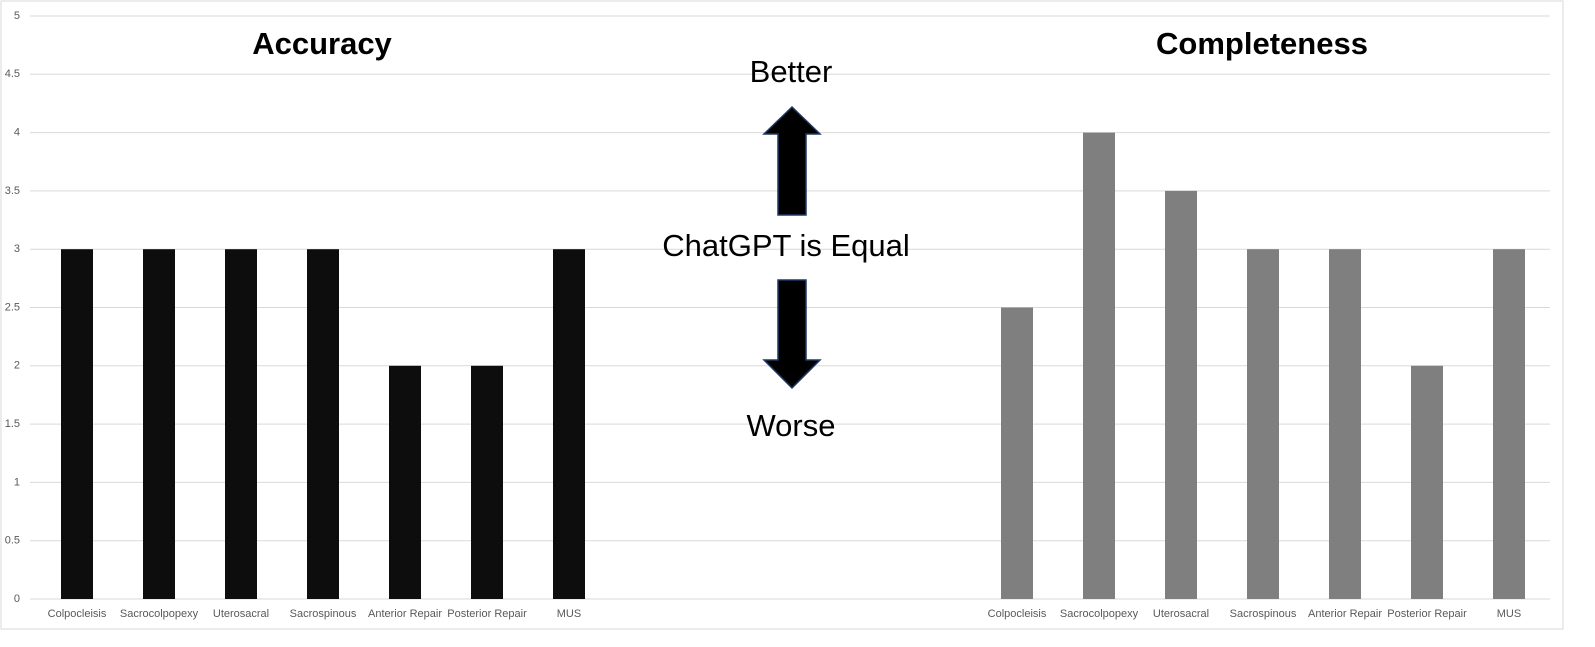 The height and width of the screenshot is (647, 1595). What do you see at coordinates (792, 160) in the screenshot?
I see `up-arrow` at bounding box center [792, 160].